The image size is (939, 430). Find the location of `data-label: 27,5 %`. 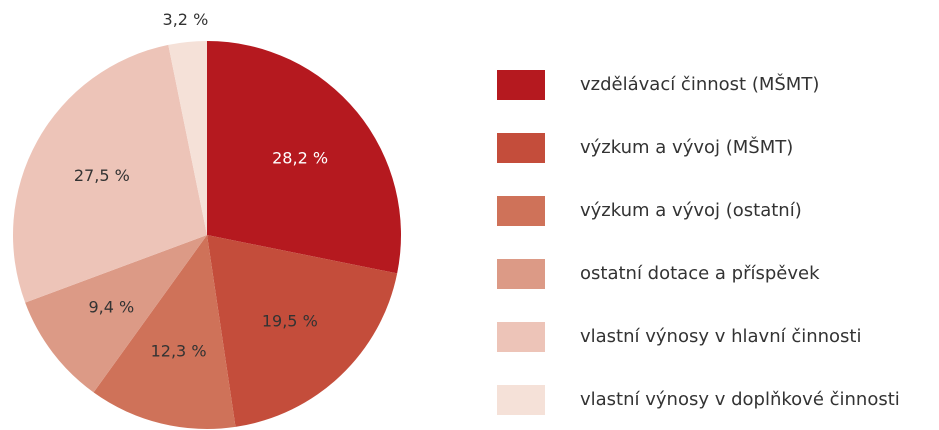

data-label: 27,5 % is located at coordinates (102, 175).